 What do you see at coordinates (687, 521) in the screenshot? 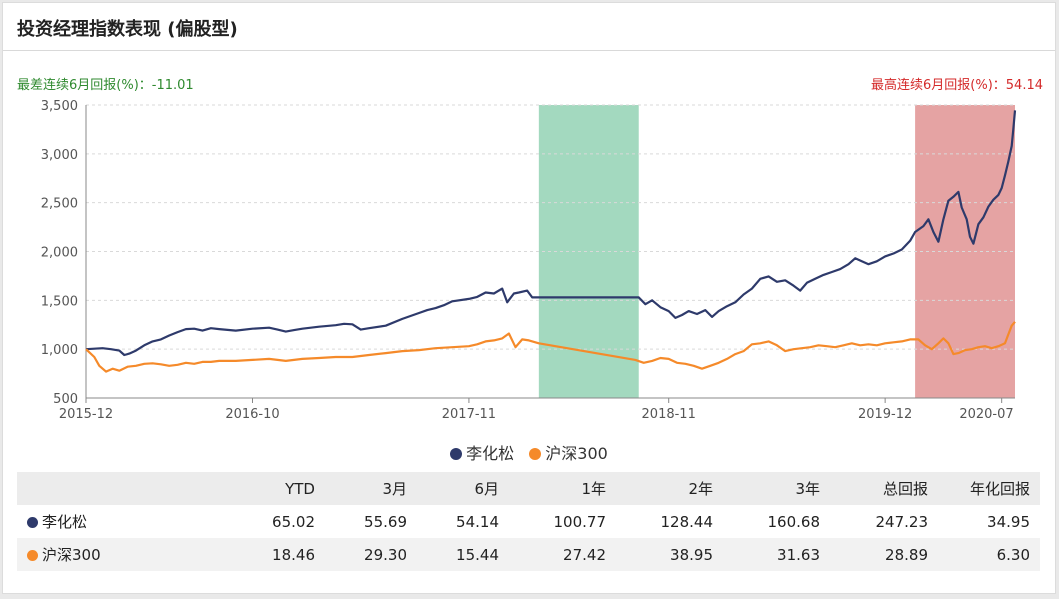
I see `cell-2y: 128.44` at bounding box center [687, 521].